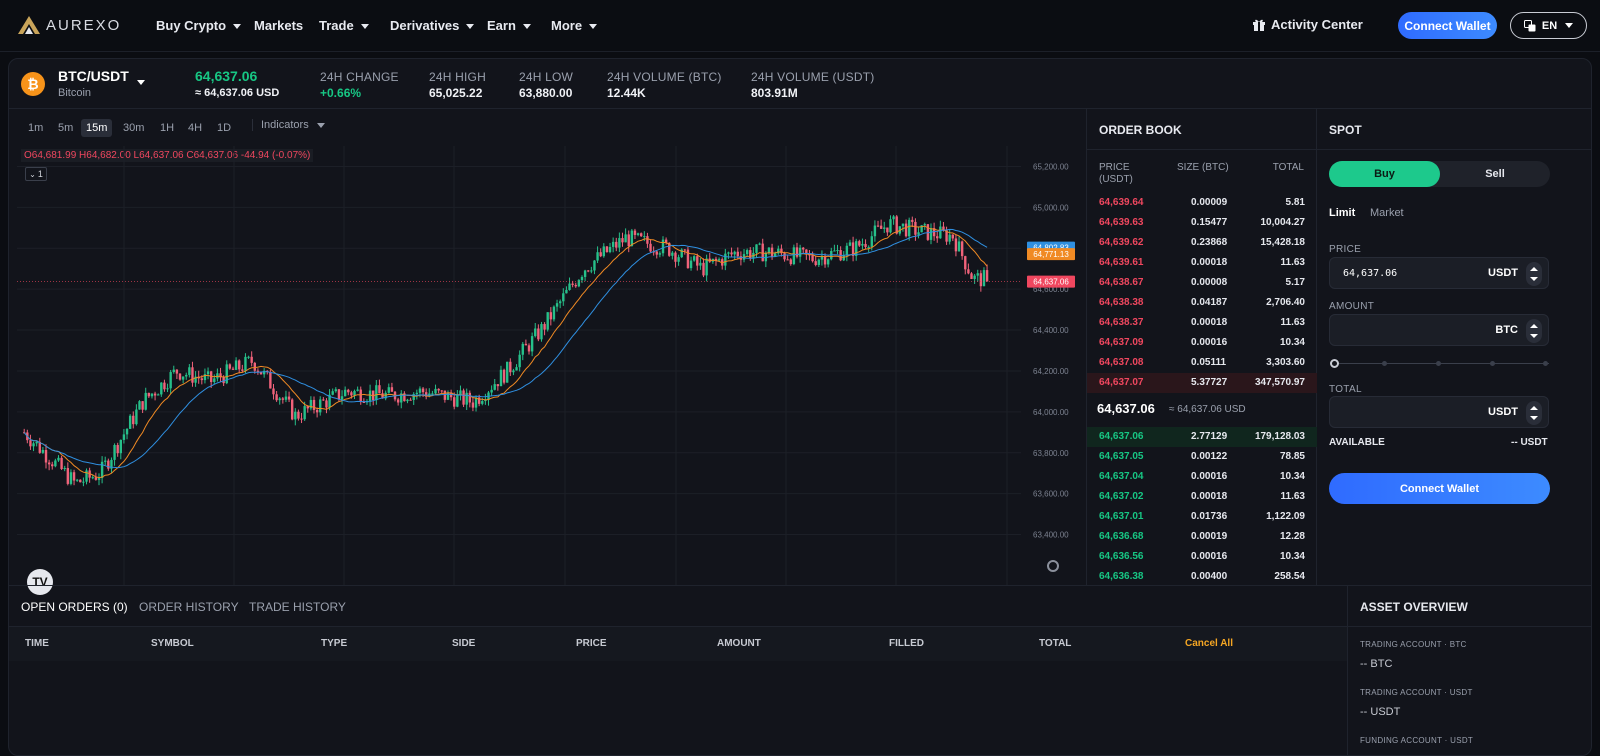 The height and width of the screenshot is (756, 1600). Describe the element at coordinates (344, 25) in the screenshot. I see `nav-trade: Trade` at that location.